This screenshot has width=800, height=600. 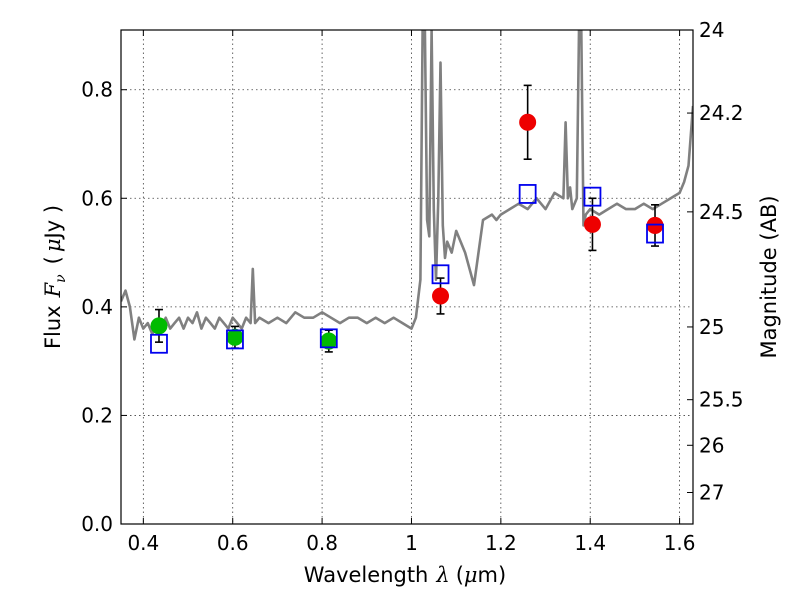 I want to click on y2-tick-label: 25, so click(x=711, y=327).